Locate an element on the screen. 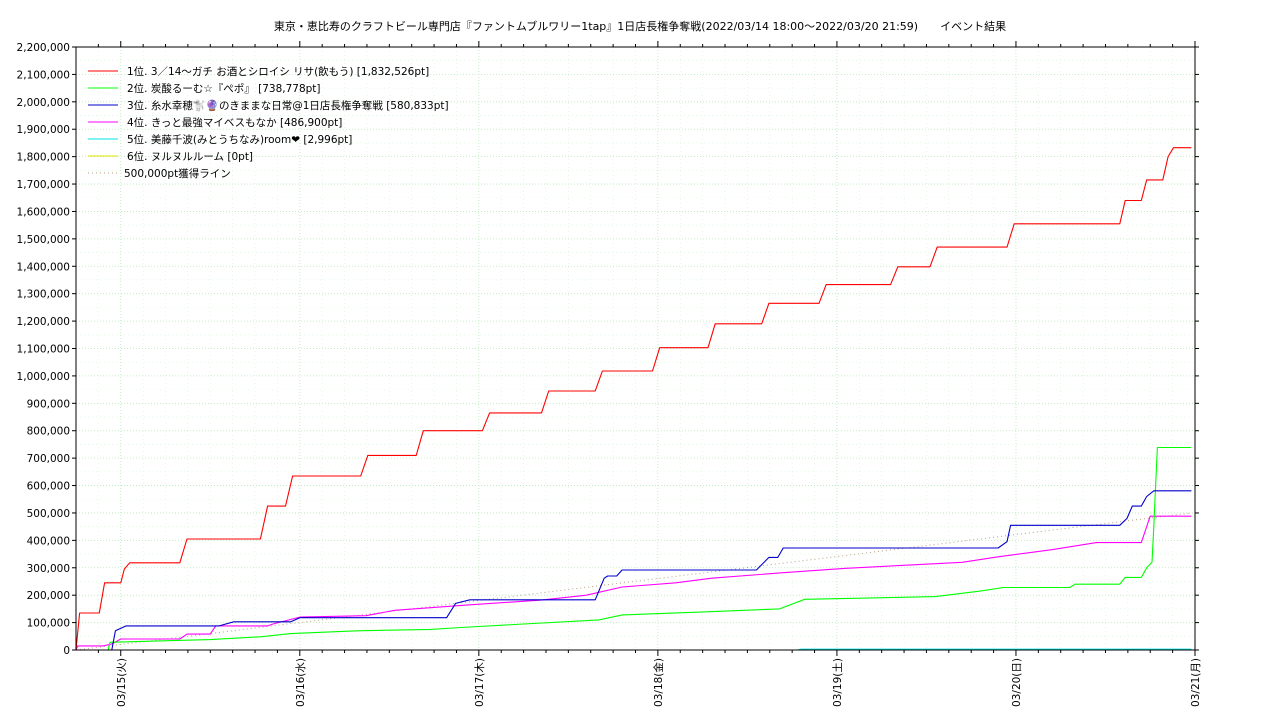 The image size is (1280, 720). x-tick-label: 03/16(水) is located at coordinates (301, 682).